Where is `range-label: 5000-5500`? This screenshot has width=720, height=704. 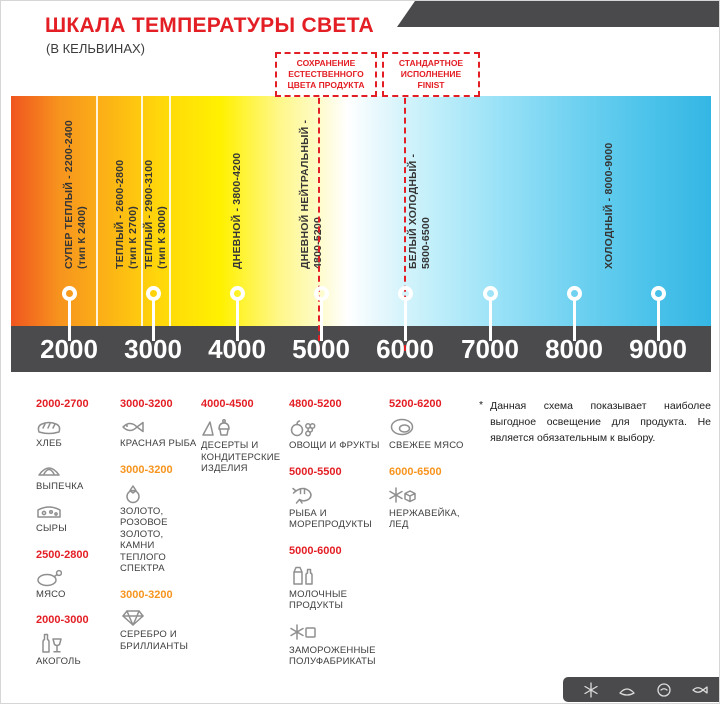
range-label: 5000-5500 is located at coordinates (315, 471).